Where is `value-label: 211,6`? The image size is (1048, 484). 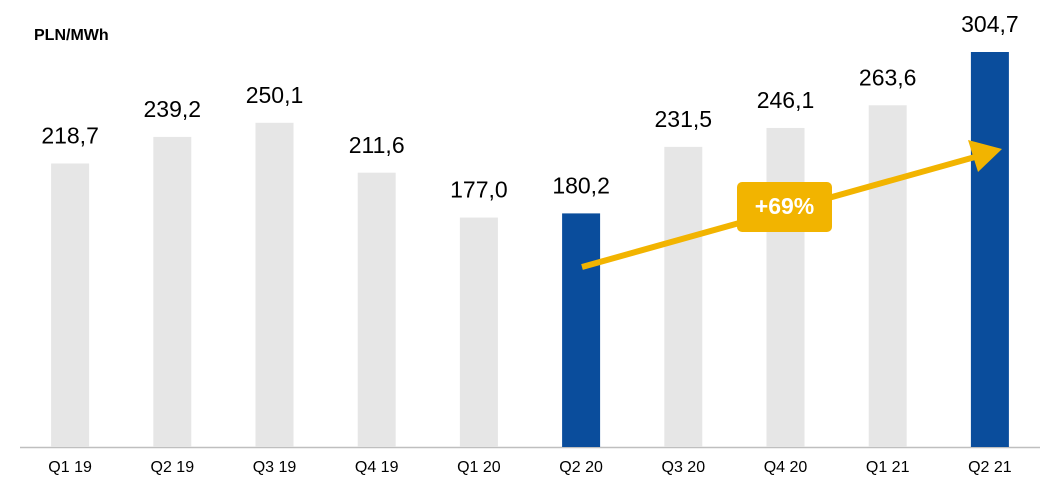 value-label: 211,6 is located at coordinates (377, 145).